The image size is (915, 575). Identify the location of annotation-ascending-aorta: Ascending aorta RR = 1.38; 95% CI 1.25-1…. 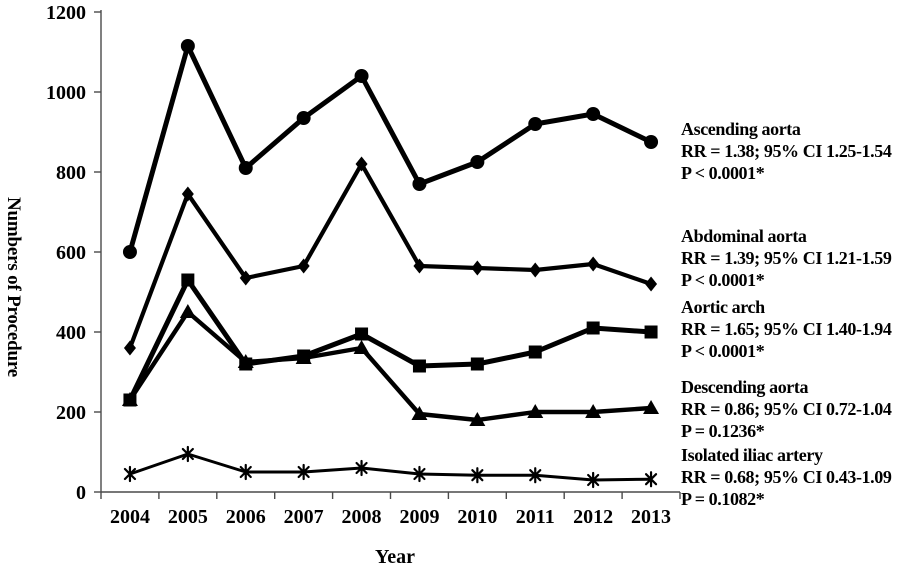
(797, 151).